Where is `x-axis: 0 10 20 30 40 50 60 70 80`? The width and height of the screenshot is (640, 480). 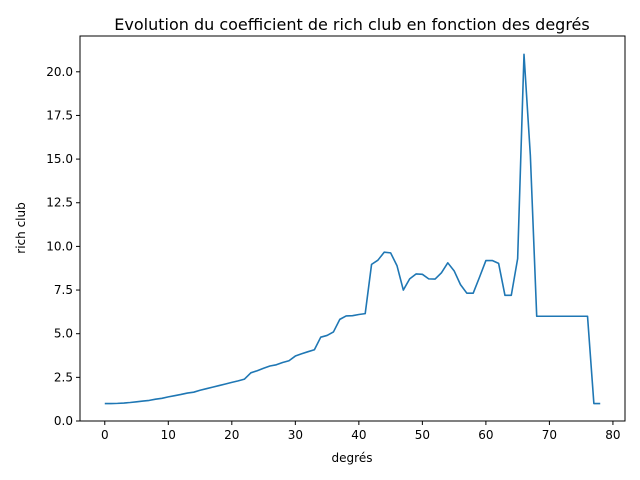 x-axis: 0 10 20 30 40 50 60 70 80 is located at coordinates (361, 431).